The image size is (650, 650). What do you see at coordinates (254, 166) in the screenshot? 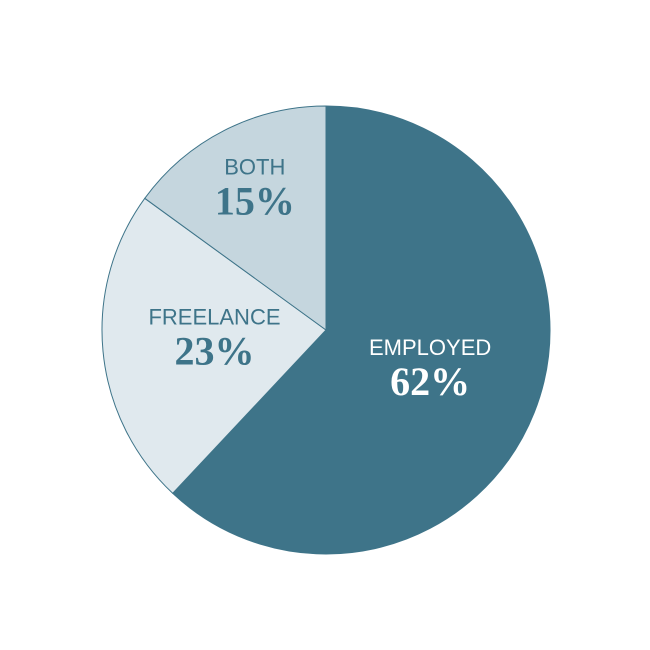
I see `slice-category-label: BOTH` at bounding box center [254, 166].